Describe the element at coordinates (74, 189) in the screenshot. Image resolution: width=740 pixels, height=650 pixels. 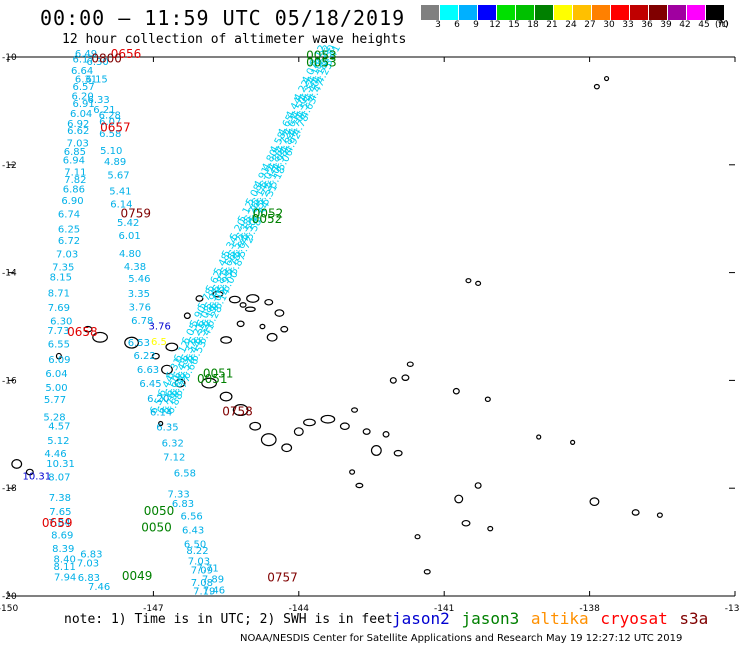
I see `swh-value-label: 6.86` at that location.